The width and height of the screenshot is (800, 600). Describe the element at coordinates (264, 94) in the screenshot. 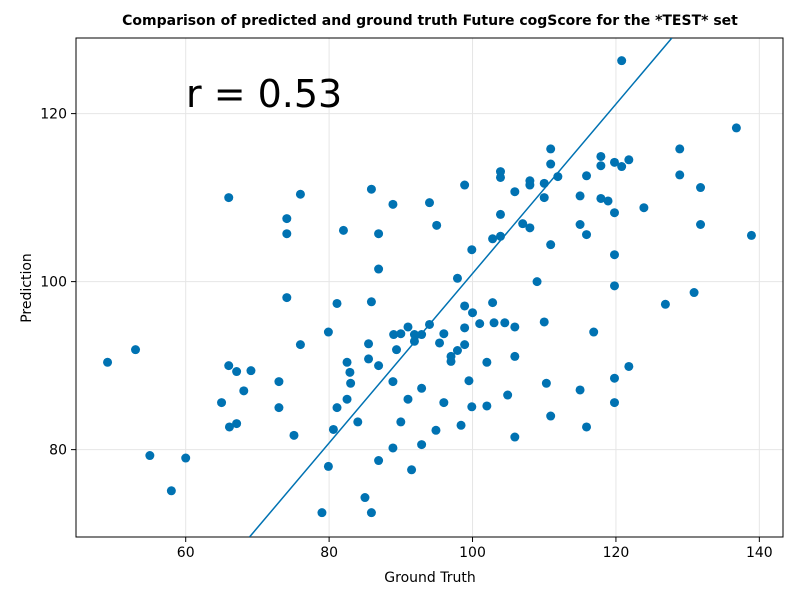

I see `annotation: r = 0.53` at that location.